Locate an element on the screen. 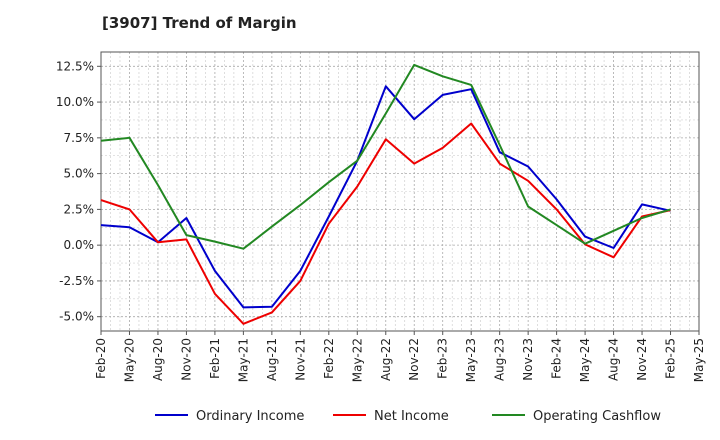  y-tick-label: 7.5% is located at coordinates (79, 138).